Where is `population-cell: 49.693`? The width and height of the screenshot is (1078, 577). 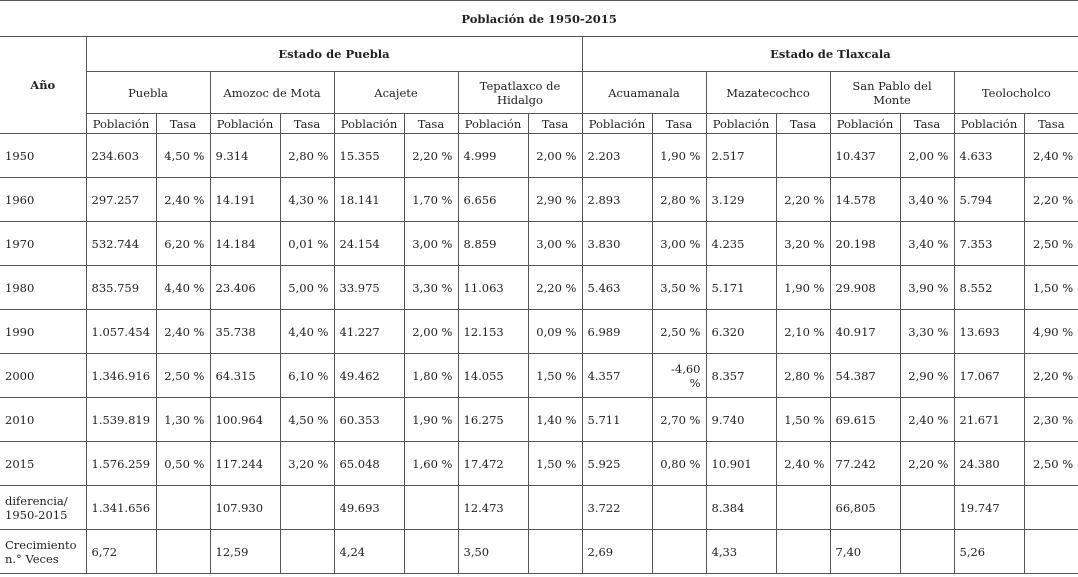 population-cell: 49.693 is located at coordinates (369, 507).